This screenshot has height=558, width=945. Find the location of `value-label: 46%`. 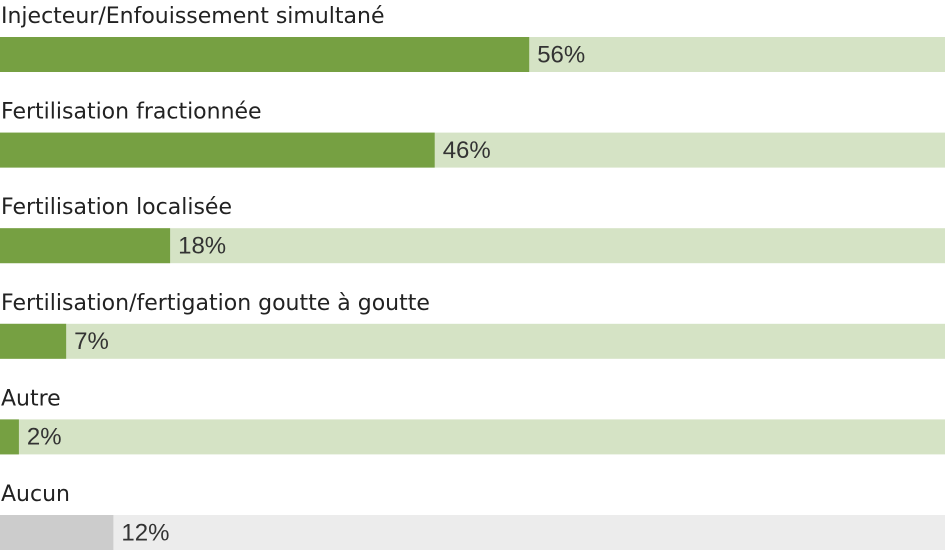

value-label: 46% is located at coordinates (467, 150).